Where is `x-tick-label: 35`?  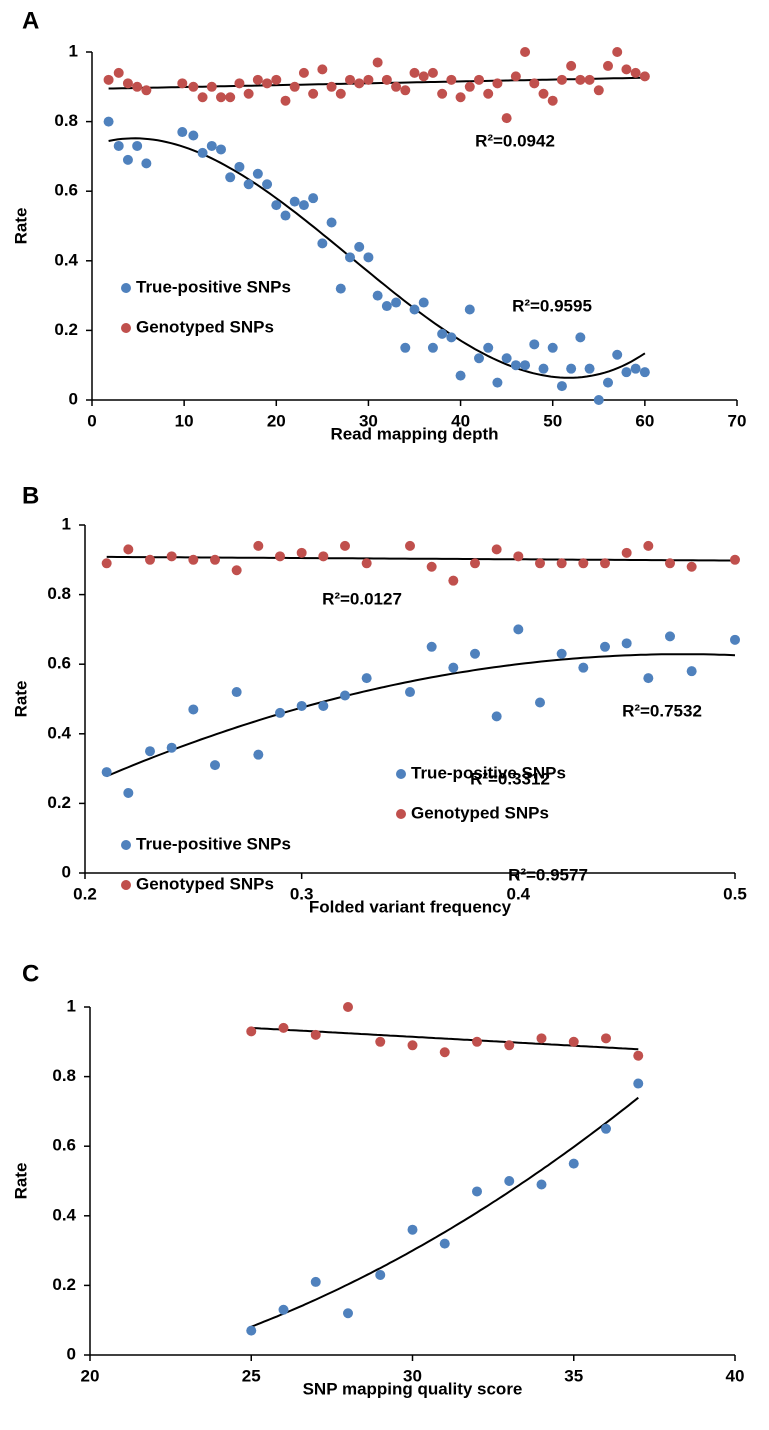
x-tick-label: 35 is located at coordinates (573, 1375).